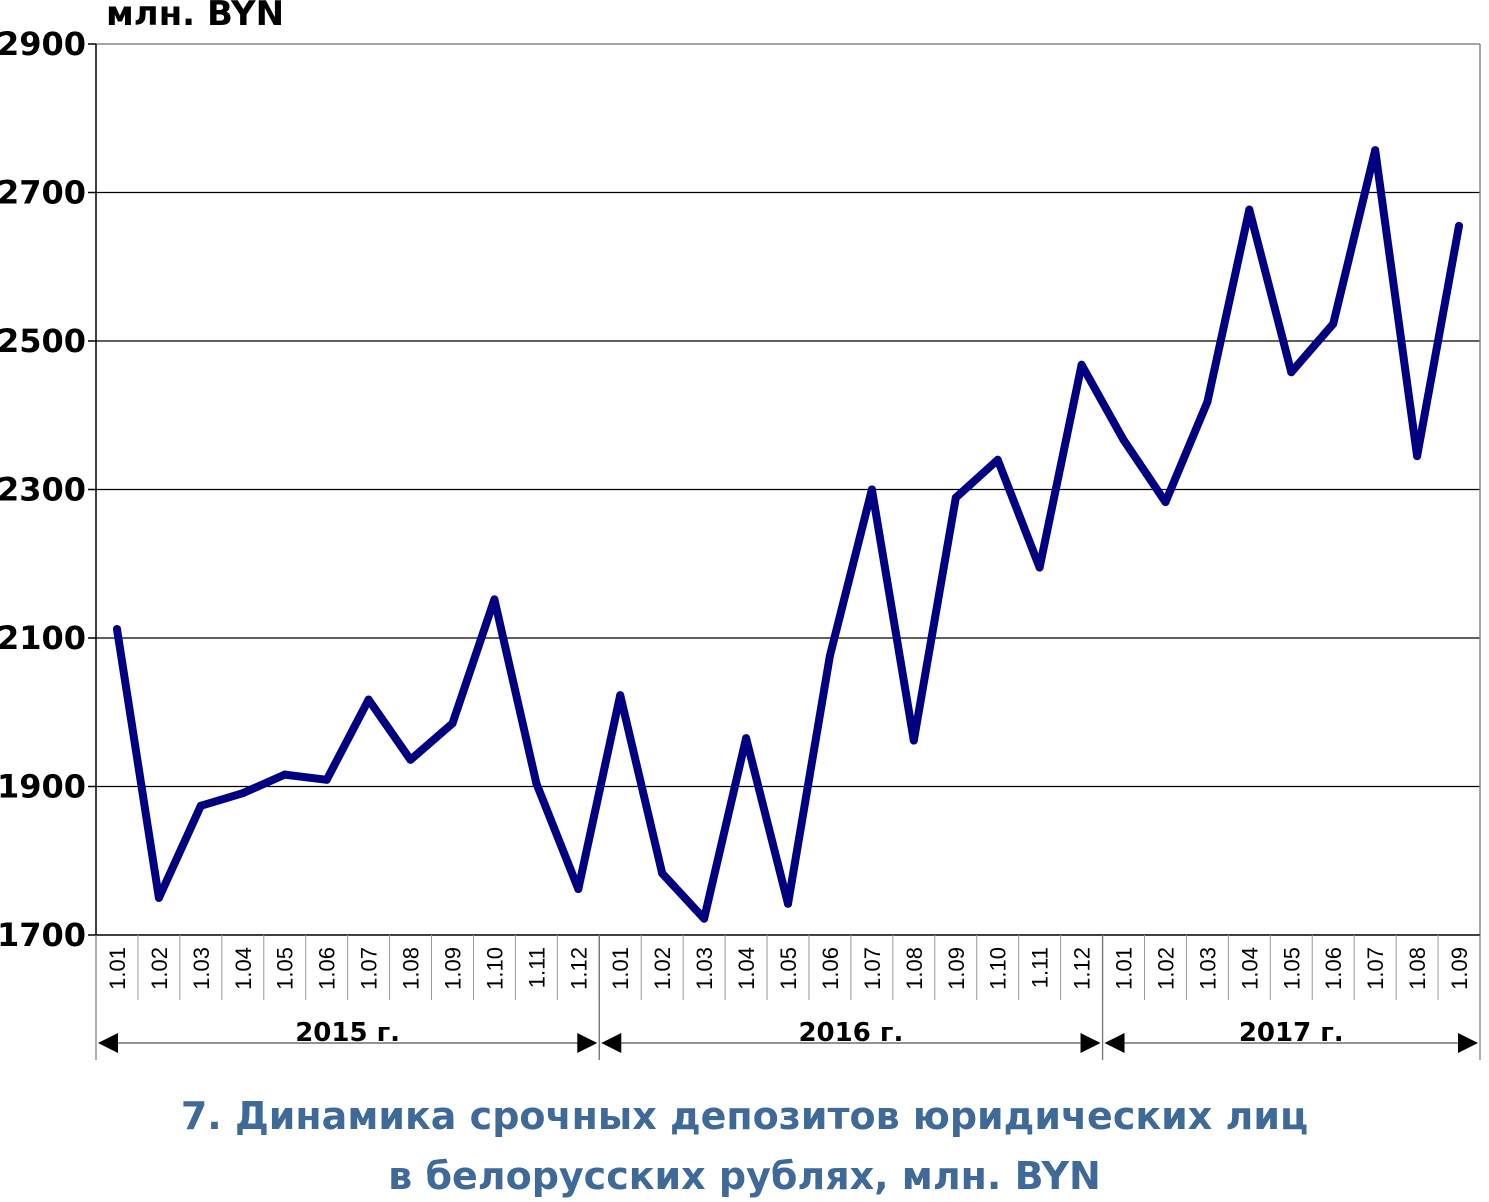  I want to click on y-tick-label: 1900, so click(43, 787).